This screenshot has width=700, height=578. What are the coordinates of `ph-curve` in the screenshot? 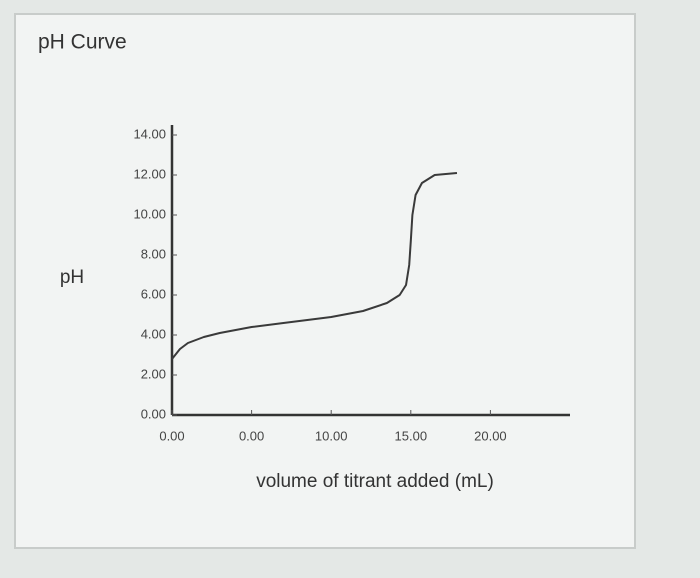 It's located at (314, 266).